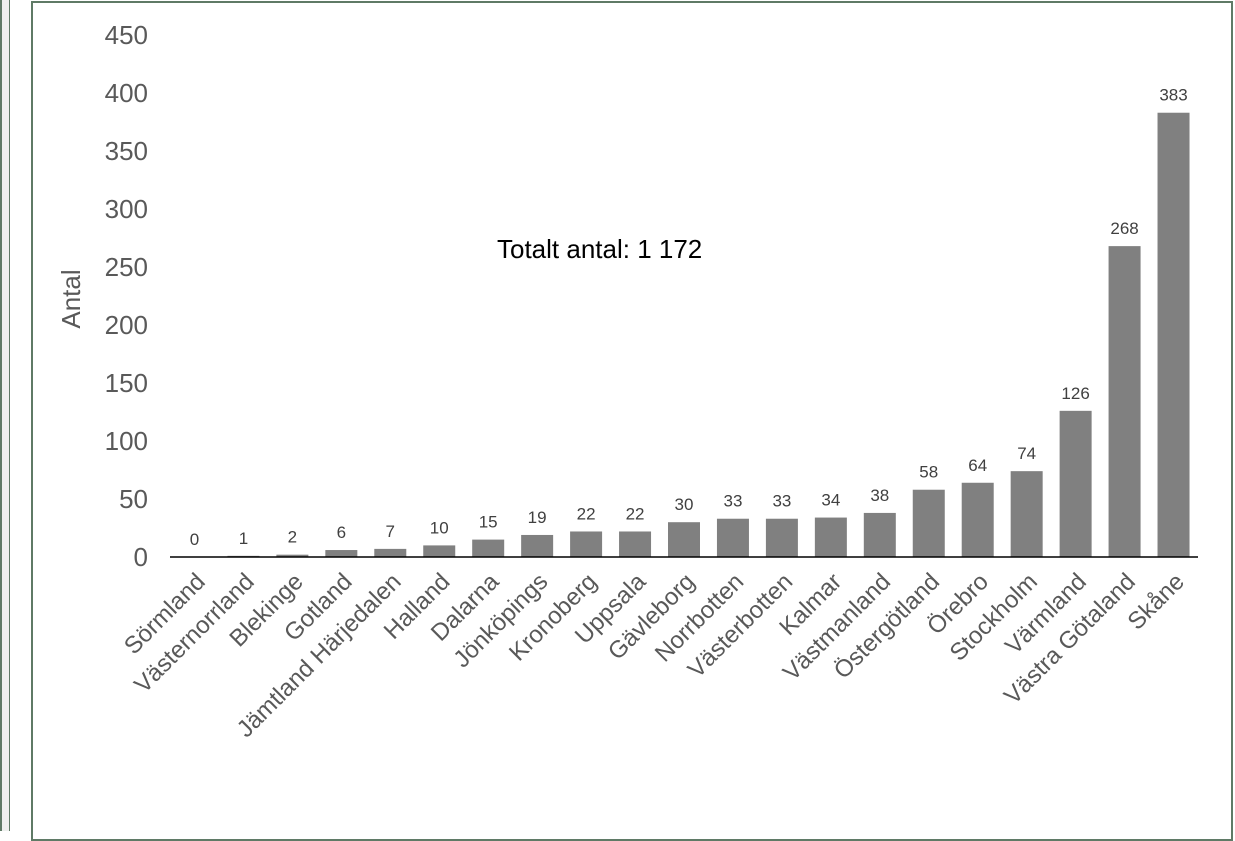 The width and height of the screenshot is (1235, 841). I want to click on data-label: 15, so click(488, 522).